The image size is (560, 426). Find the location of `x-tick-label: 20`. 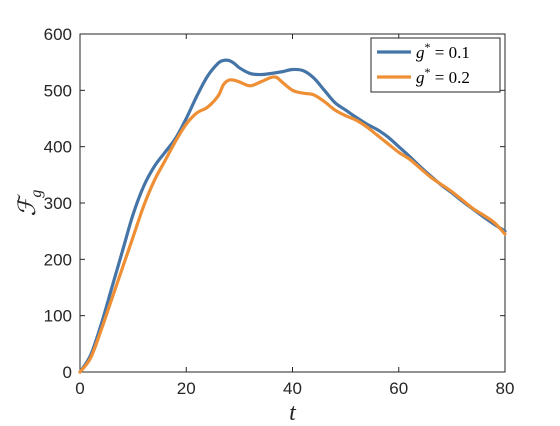

x-tick-label: 20 is located at coordinates (186, 388).